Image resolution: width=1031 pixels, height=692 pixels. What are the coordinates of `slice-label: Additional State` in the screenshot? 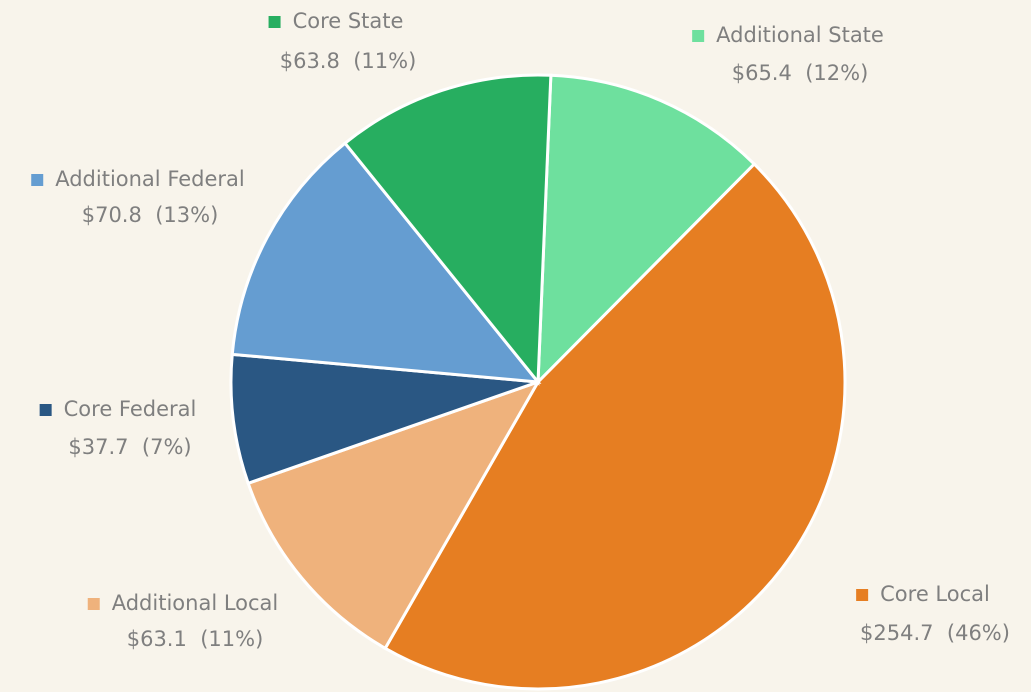 It's located at (800, 35).